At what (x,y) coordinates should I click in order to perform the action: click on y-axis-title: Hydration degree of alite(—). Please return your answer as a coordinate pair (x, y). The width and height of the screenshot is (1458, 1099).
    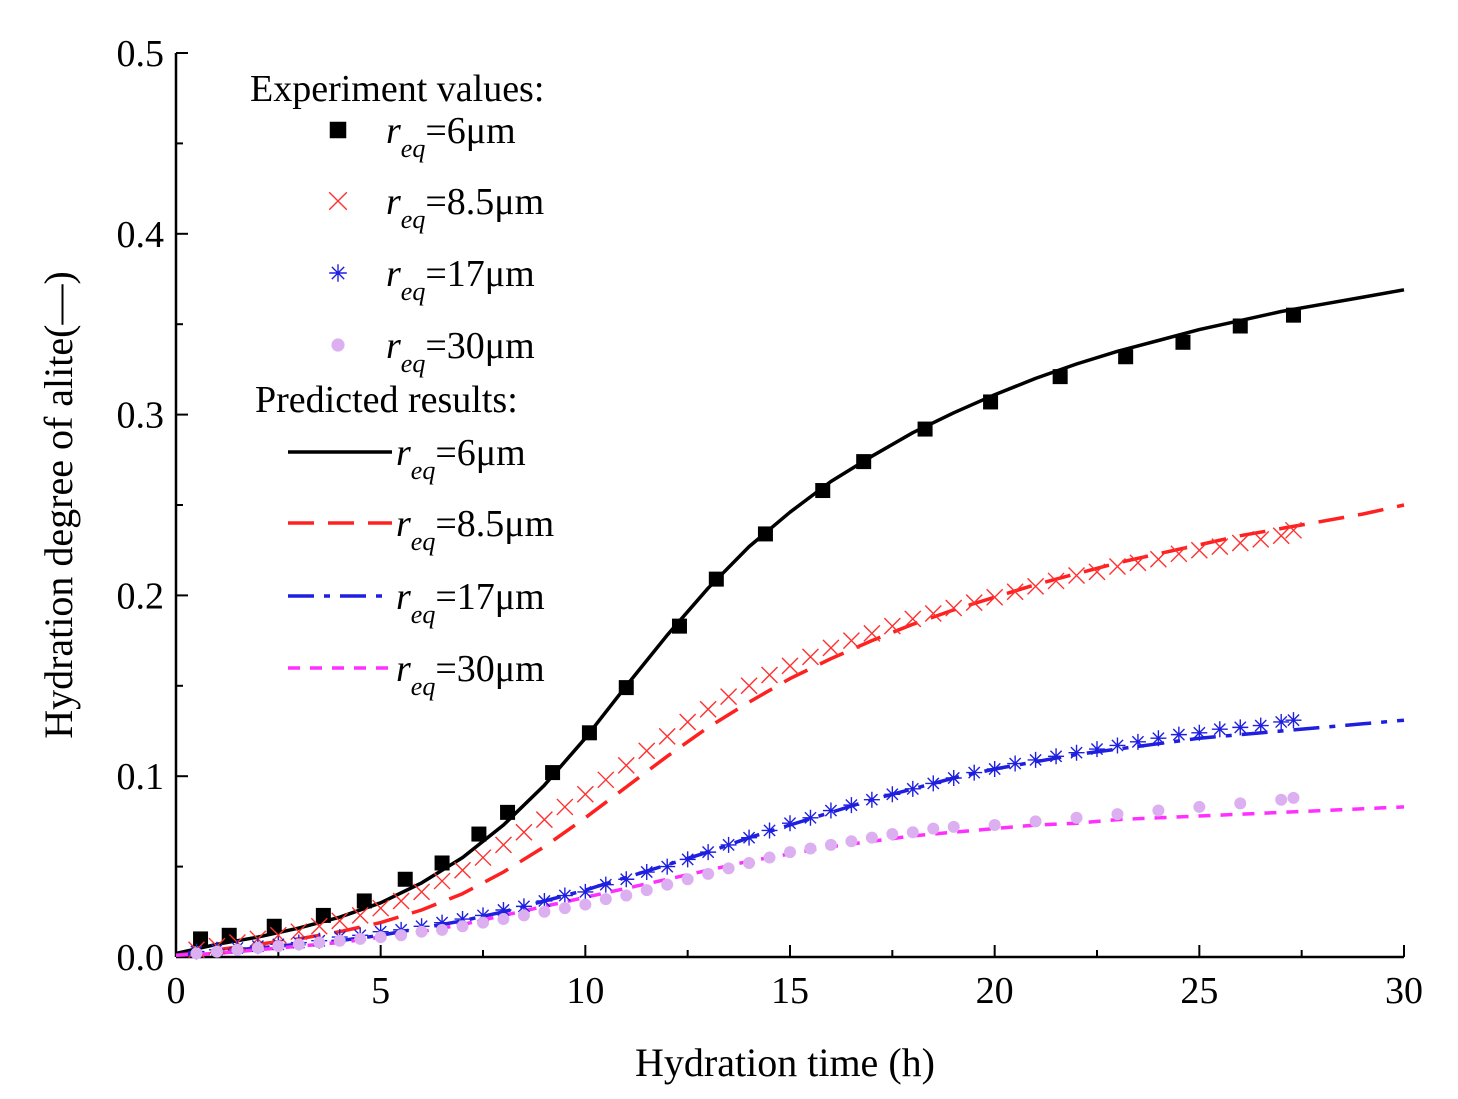
    Looking at the image, I should click on (58, 505).